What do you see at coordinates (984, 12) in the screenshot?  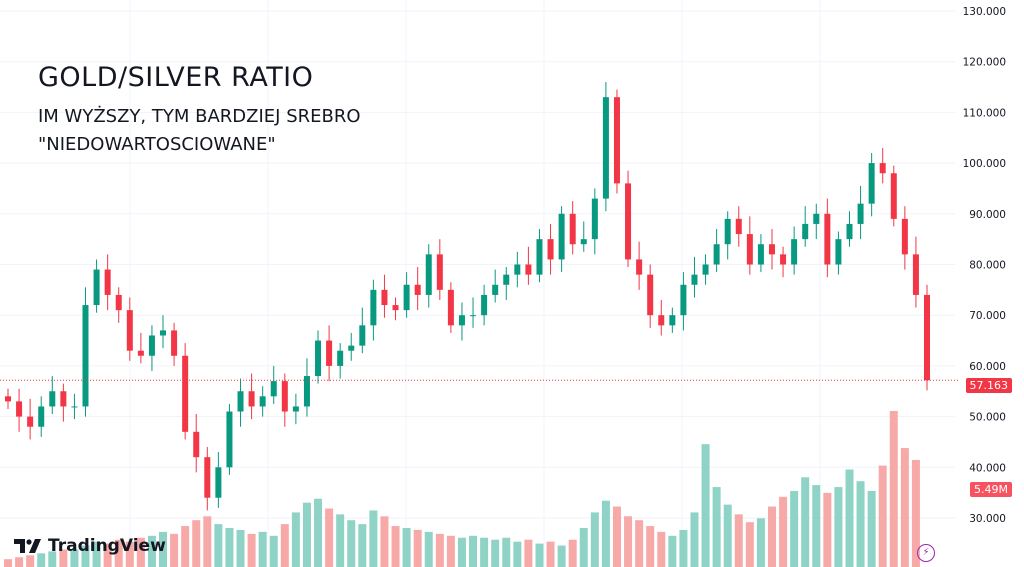 I see `y-tick-label: 130.000` at bounding box center [984, 12].